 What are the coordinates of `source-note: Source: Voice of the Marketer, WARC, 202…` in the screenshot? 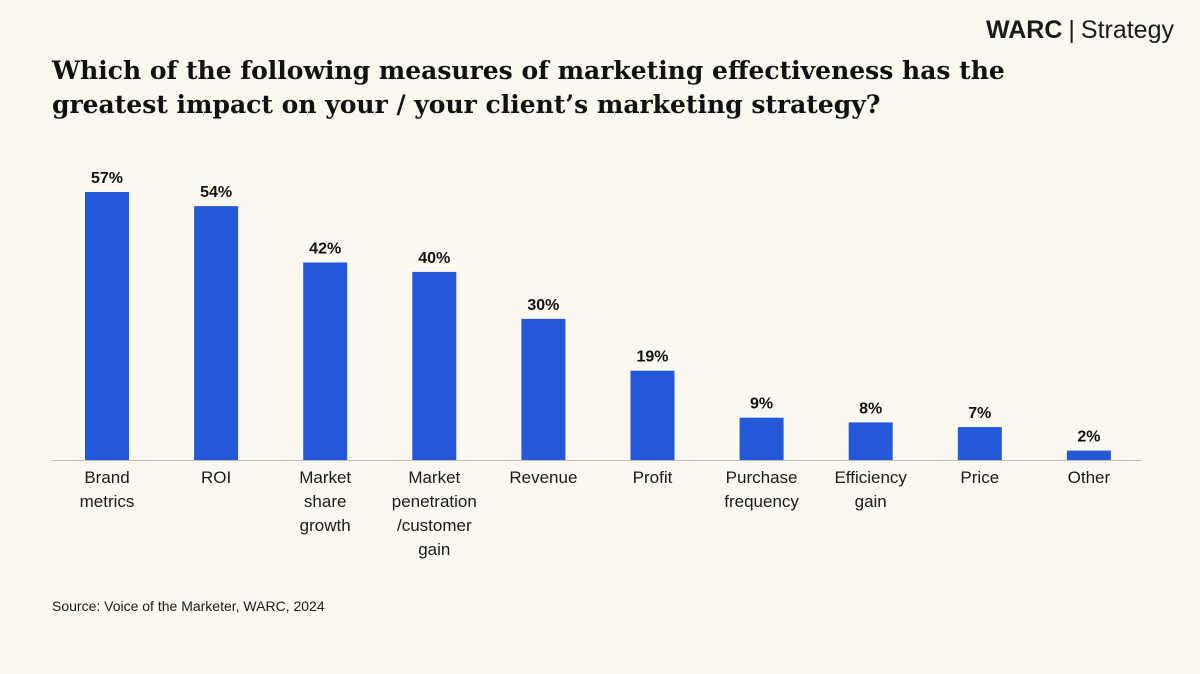 It's located at (188, 606).